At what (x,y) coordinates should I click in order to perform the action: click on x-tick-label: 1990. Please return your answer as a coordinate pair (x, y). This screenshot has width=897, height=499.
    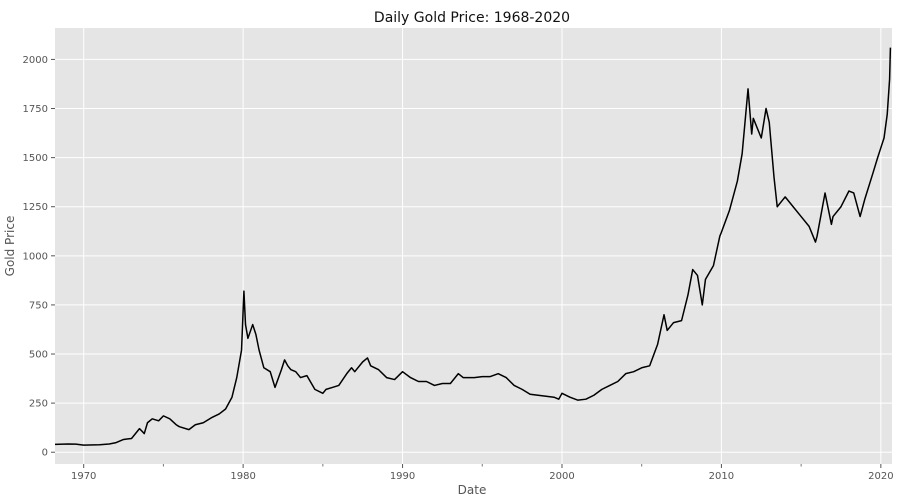
    Looking at the image, I should click on (402, 476).